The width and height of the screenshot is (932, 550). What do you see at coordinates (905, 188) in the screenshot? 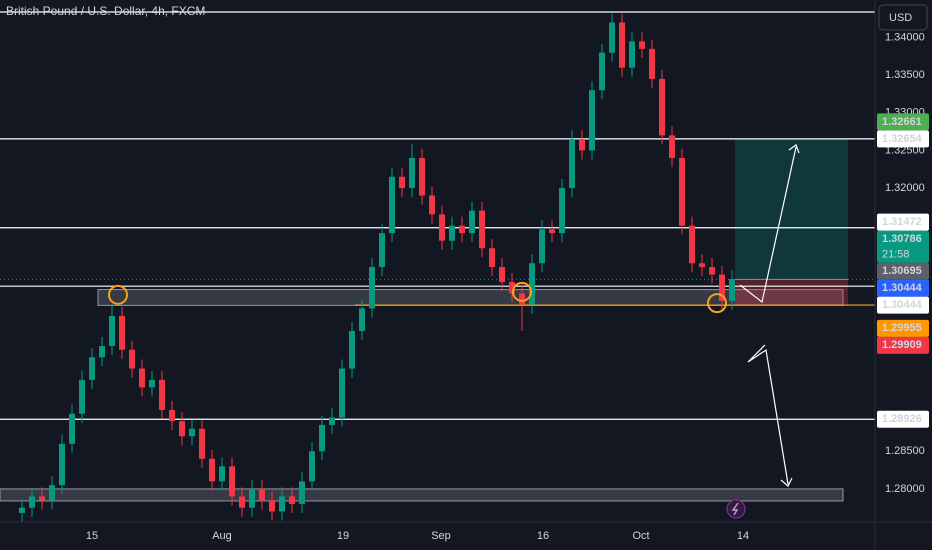
I see `y-tick-label: 1.32000` at bounding box center [905, 188].